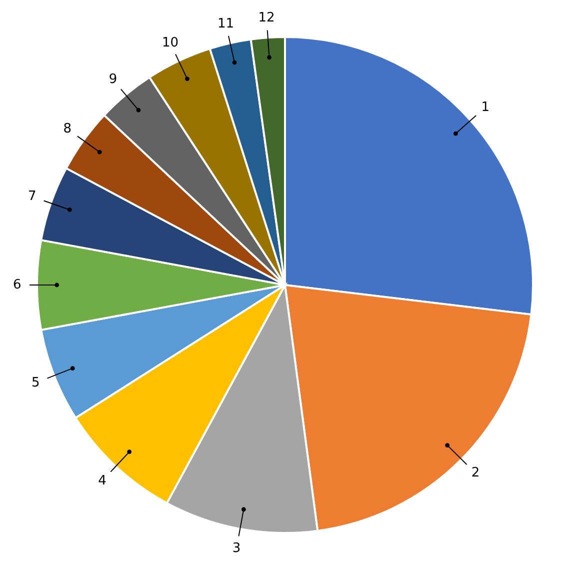 Image resolution: width=570 pixels, height=570 pixels. Describe the element at coordinates (36, 382) in the screenshot. I see `slice-label: 5` at that location.